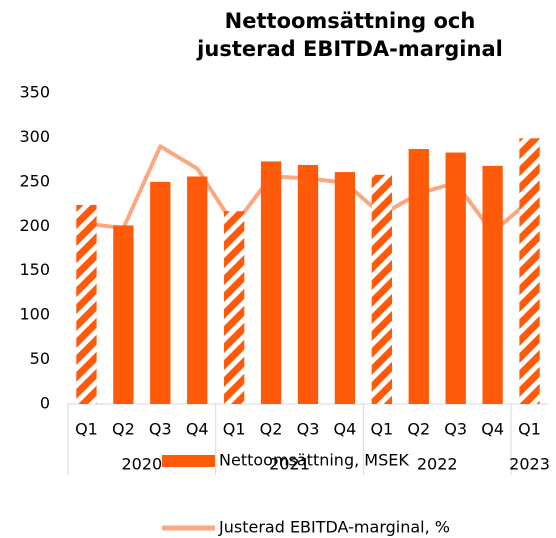 The height and width of the screenshot is (538, 556). Describe the element at coordinates (349, 49) in the screenshot. I see `chart-title: justerad EBITDA-marginal` at that location.